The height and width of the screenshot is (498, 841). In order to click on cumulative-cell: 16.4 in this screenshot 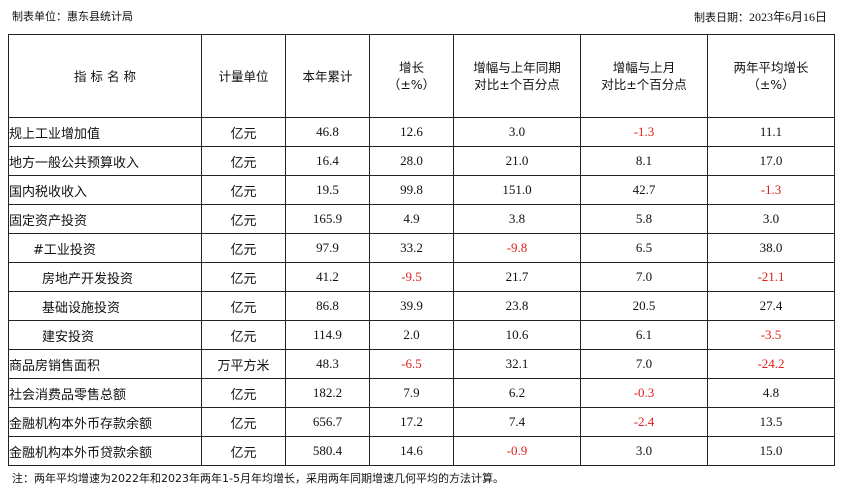, I will do `click(327, 161)`.